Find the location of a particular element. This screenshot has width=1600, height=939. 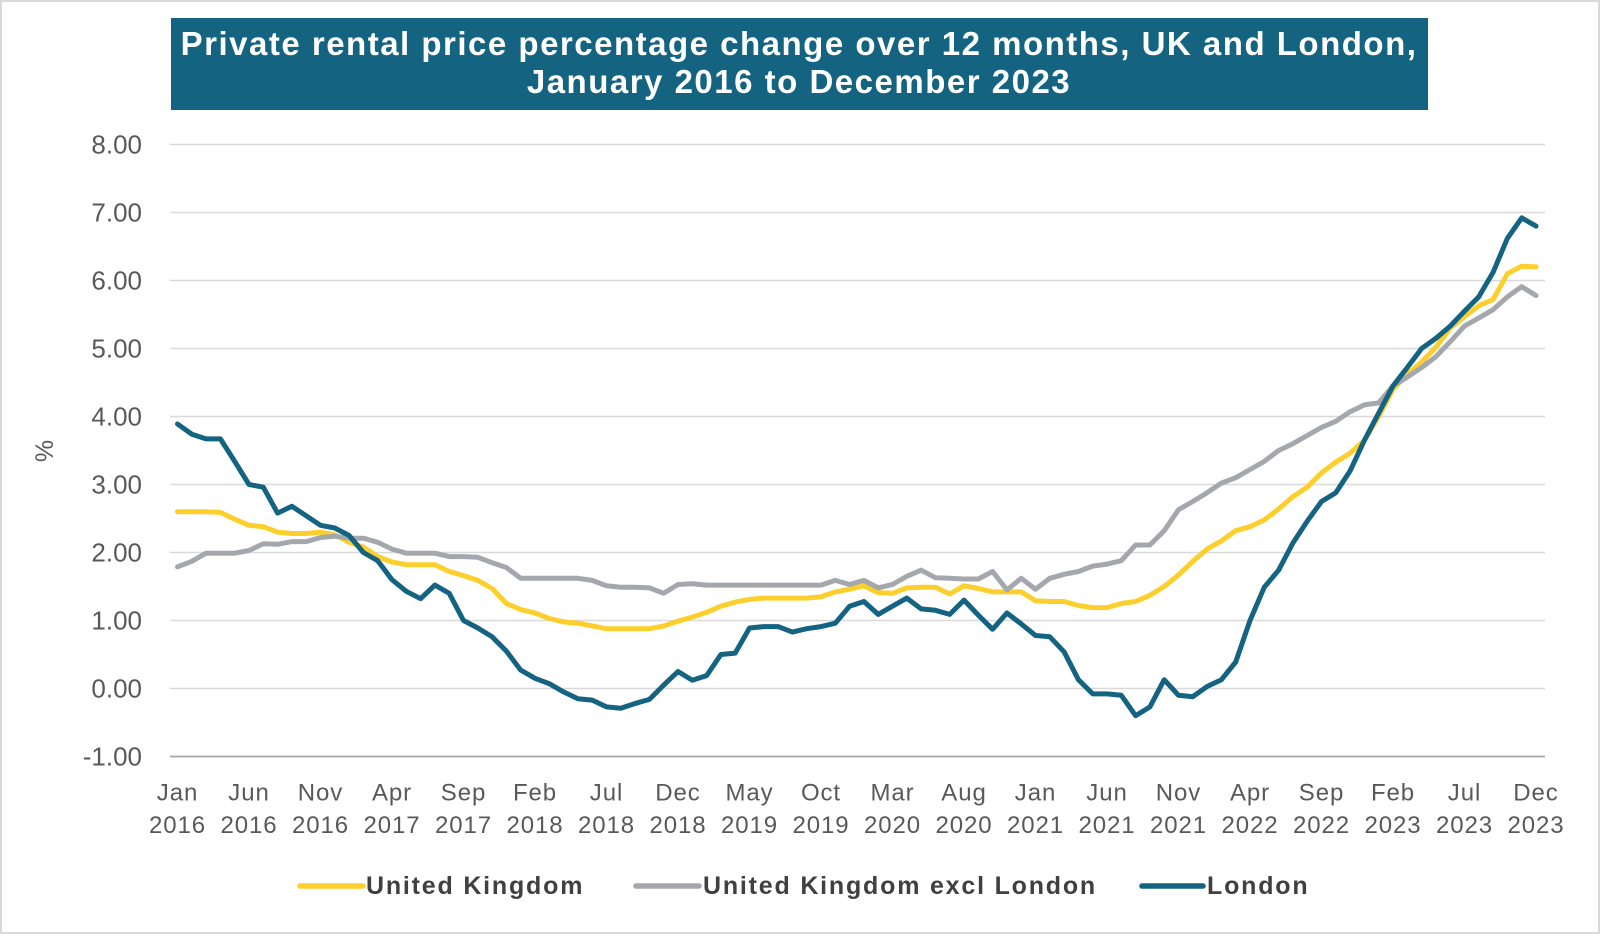

svg-text: January 2016 to December 2023 is located at coordinates (799, 81).